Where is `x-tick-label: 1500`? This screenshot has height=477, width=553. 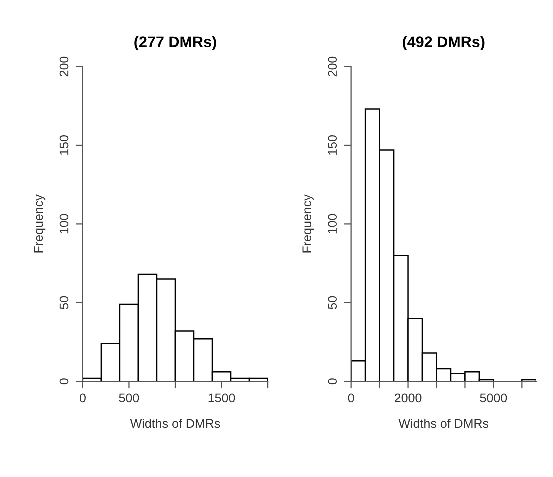 x-tick-label: 1500 is located at coordinates (222, 398).